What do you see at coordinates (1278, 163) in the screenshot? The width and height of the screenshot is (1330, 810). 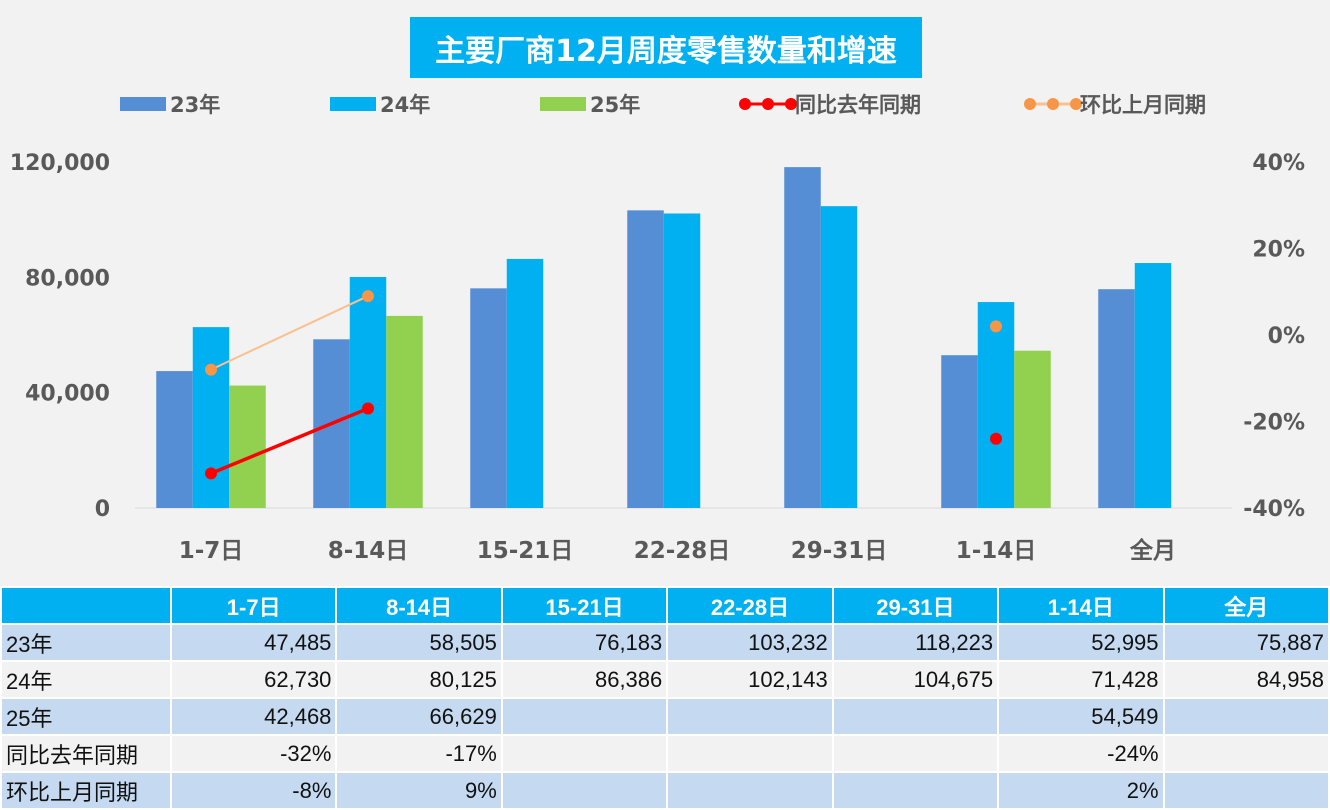 I see `y2-tick-label: 40%` at bounding box center [1278, 163].